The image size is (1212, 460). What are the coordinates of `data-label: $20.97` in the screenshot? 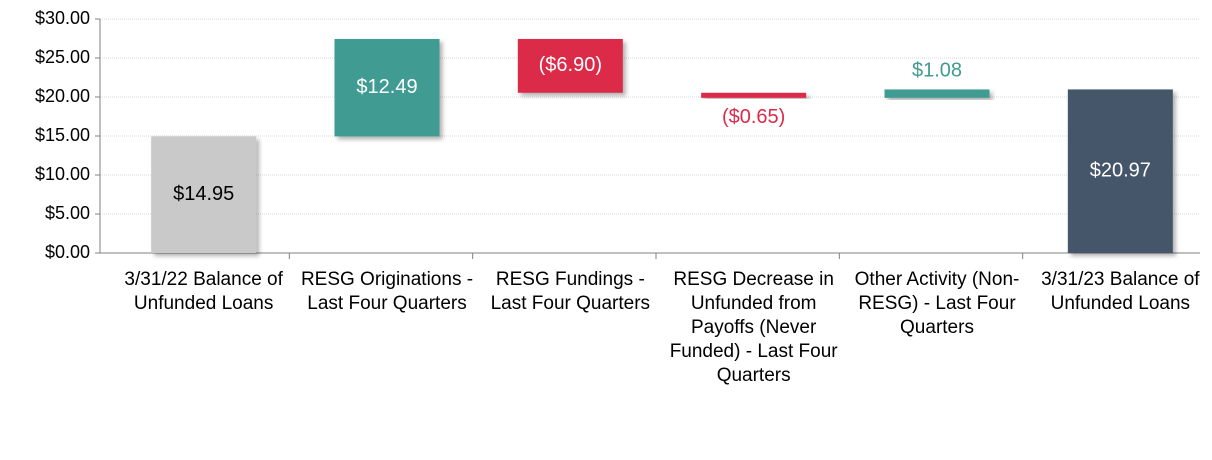 It's located at (1120, 170).